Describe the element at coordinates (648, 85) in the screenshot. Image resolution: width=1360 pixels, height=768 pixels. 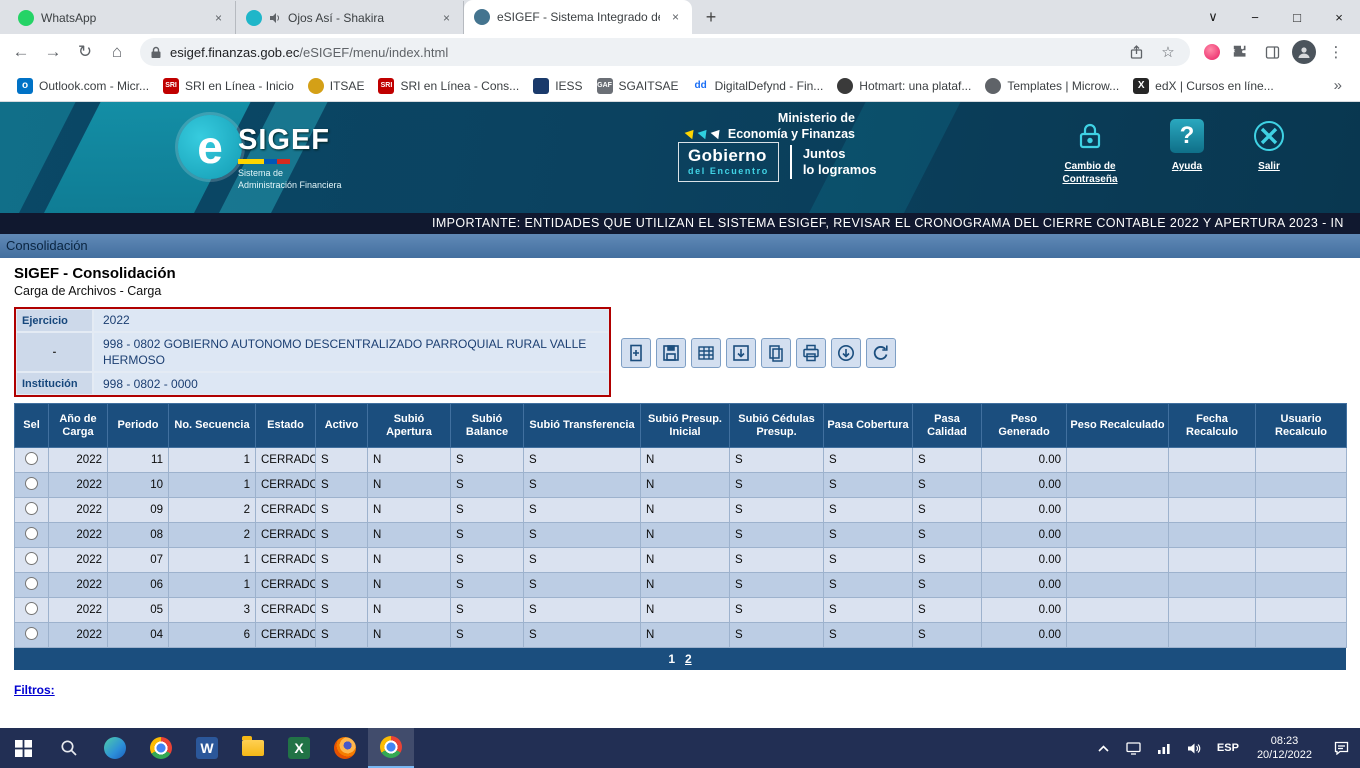
I see `bookmark-label: SGAITSAE` at that location.